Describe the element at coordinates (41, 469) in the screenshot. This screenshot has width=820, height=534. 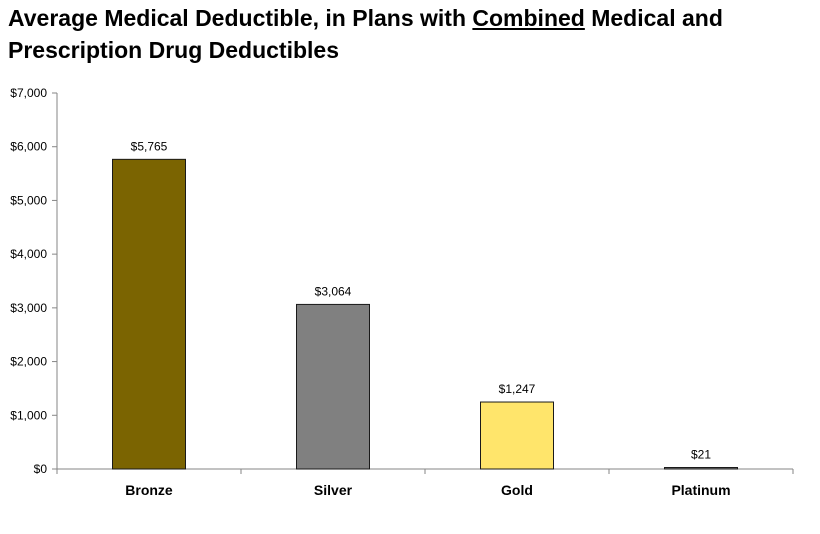
I see `y-tick-label: $0` at that location.